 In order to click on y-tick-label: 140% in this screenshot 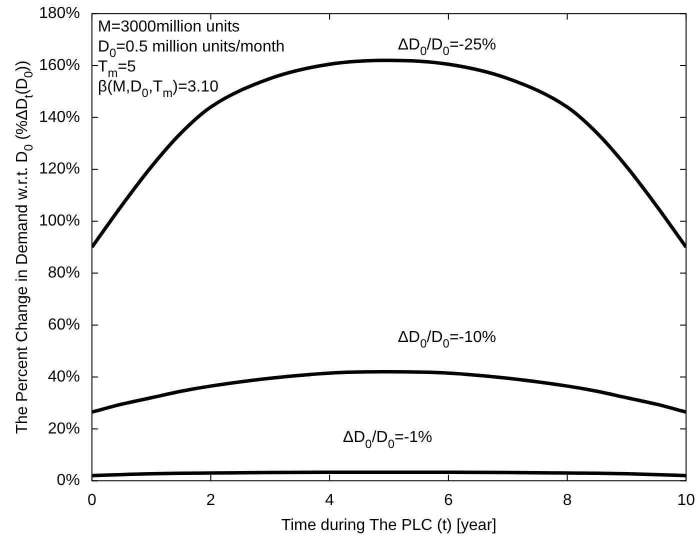, I will do `click(59, 117)`.